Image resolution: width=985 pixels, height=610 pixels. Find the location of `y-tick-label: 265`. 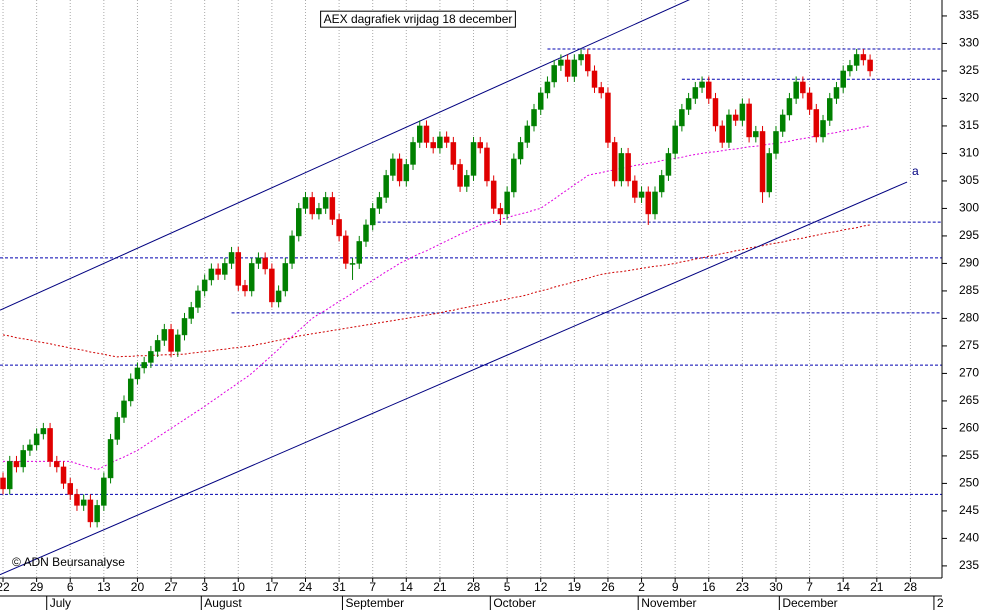

y-tick-label: 265 is located at coordinates (969, 400).